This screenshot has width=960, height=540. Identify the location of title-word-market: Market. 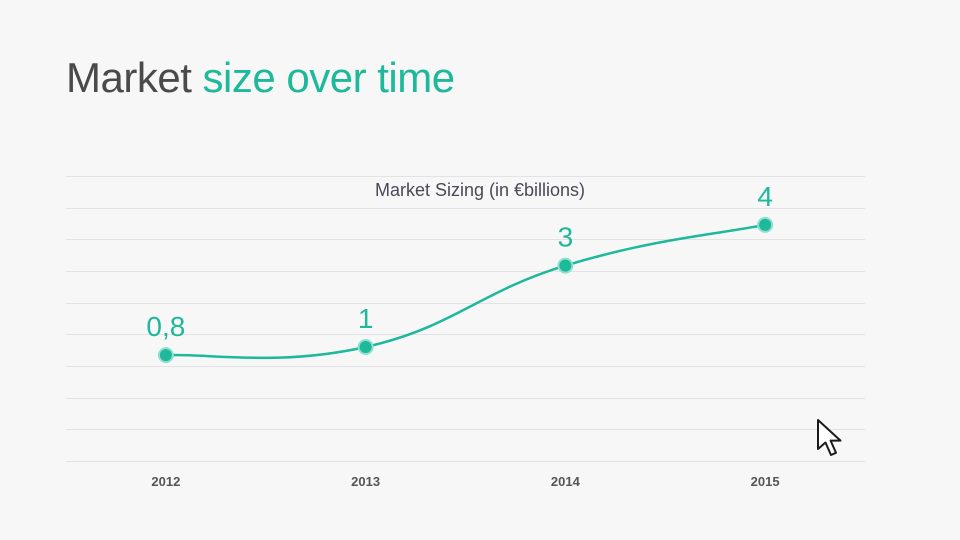
(129, 77).